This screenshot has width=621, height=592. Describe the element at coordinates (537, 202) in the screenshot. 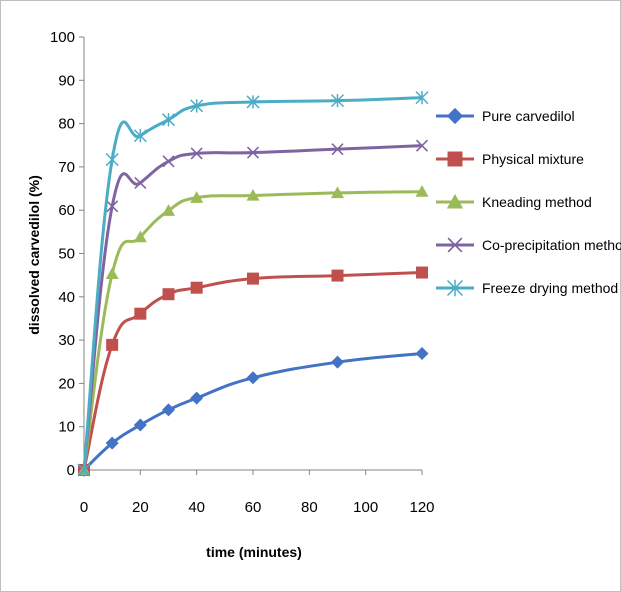

I see `legend-label: Kneading method` at that location.